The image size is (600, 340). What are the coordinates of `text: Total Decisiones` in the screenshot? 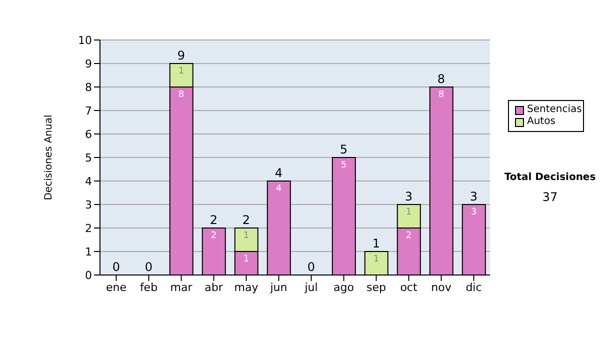 It's located at (550, 177).